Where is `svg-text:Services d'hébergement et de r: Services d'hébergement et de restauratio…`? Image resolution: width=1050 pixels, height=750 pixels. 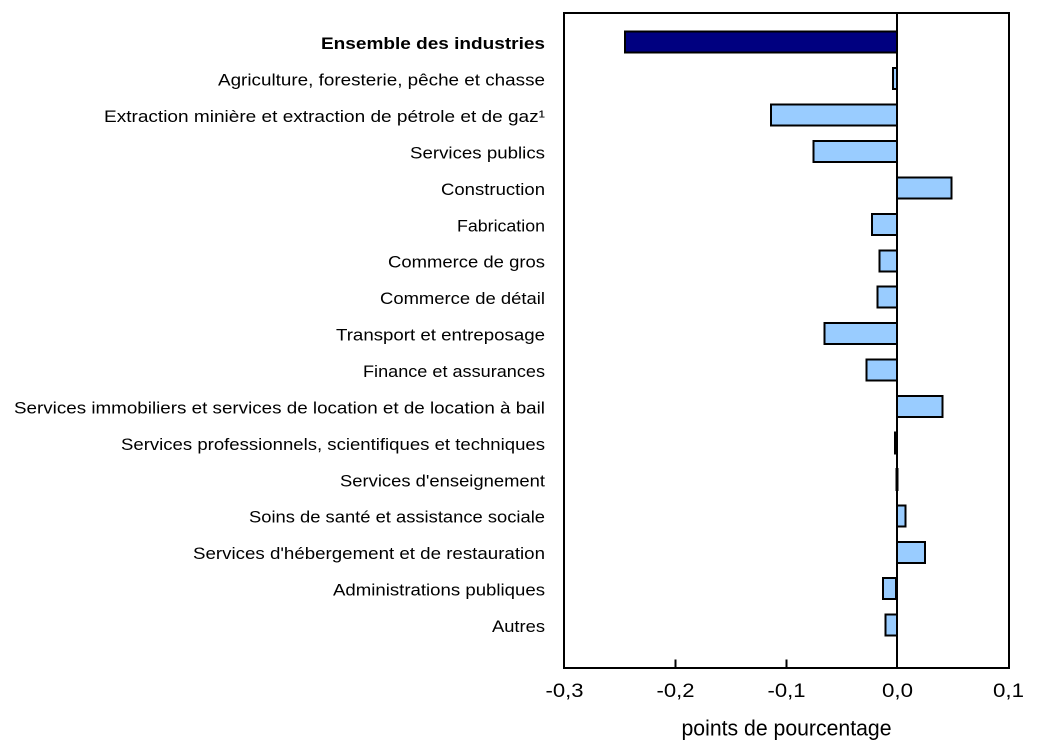
svg-text:Services d'hébergement et de r: Services d'hébergement et de restauratio… is located at coordinates (369, 553).